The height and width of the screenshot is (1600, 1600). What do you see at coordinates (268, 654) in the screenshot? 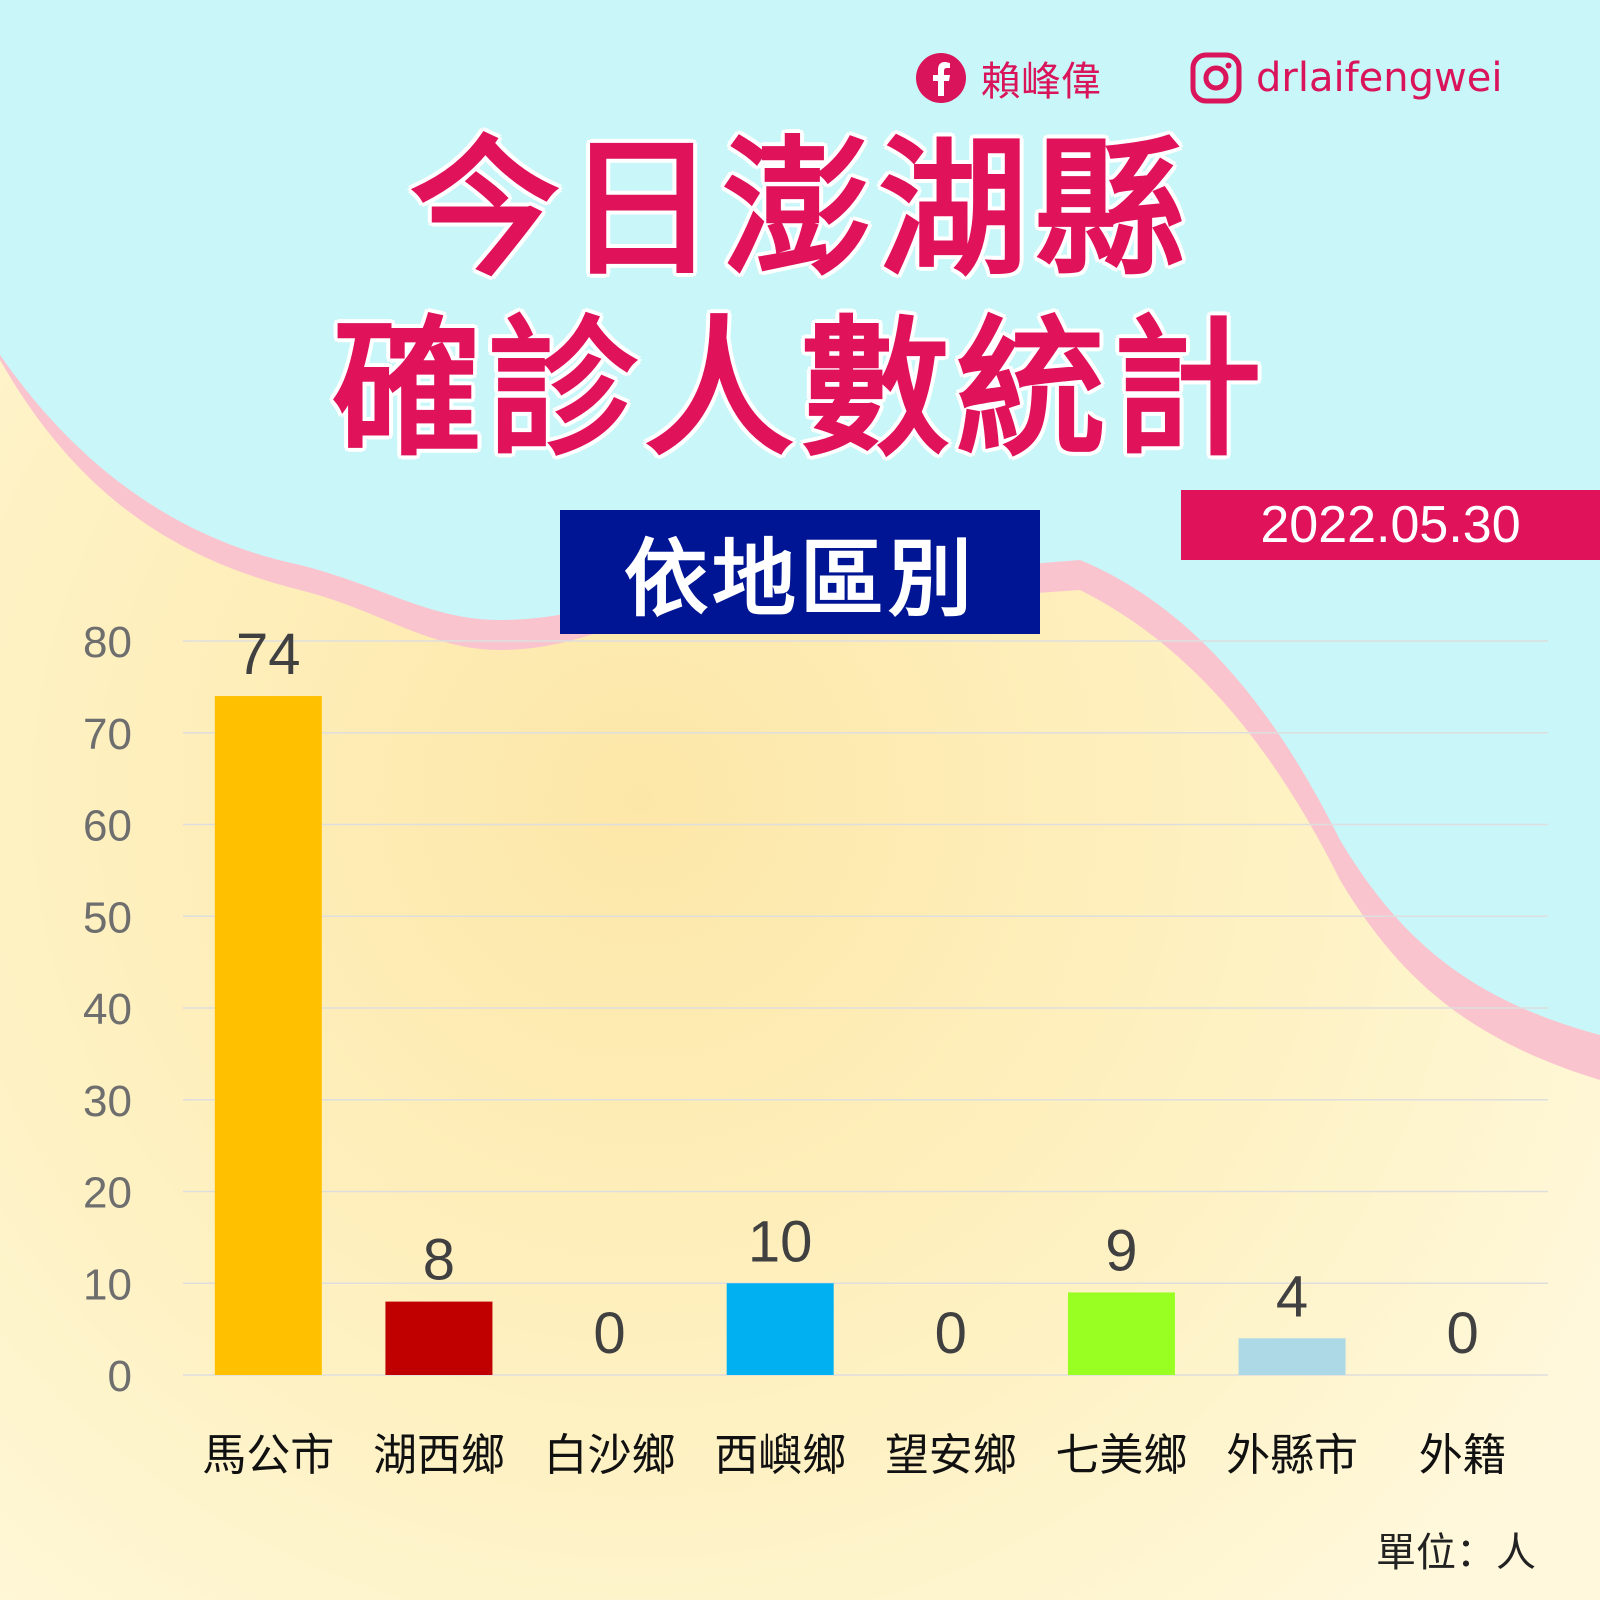
I see `data-label: 74` at bounding box center [268, 654].